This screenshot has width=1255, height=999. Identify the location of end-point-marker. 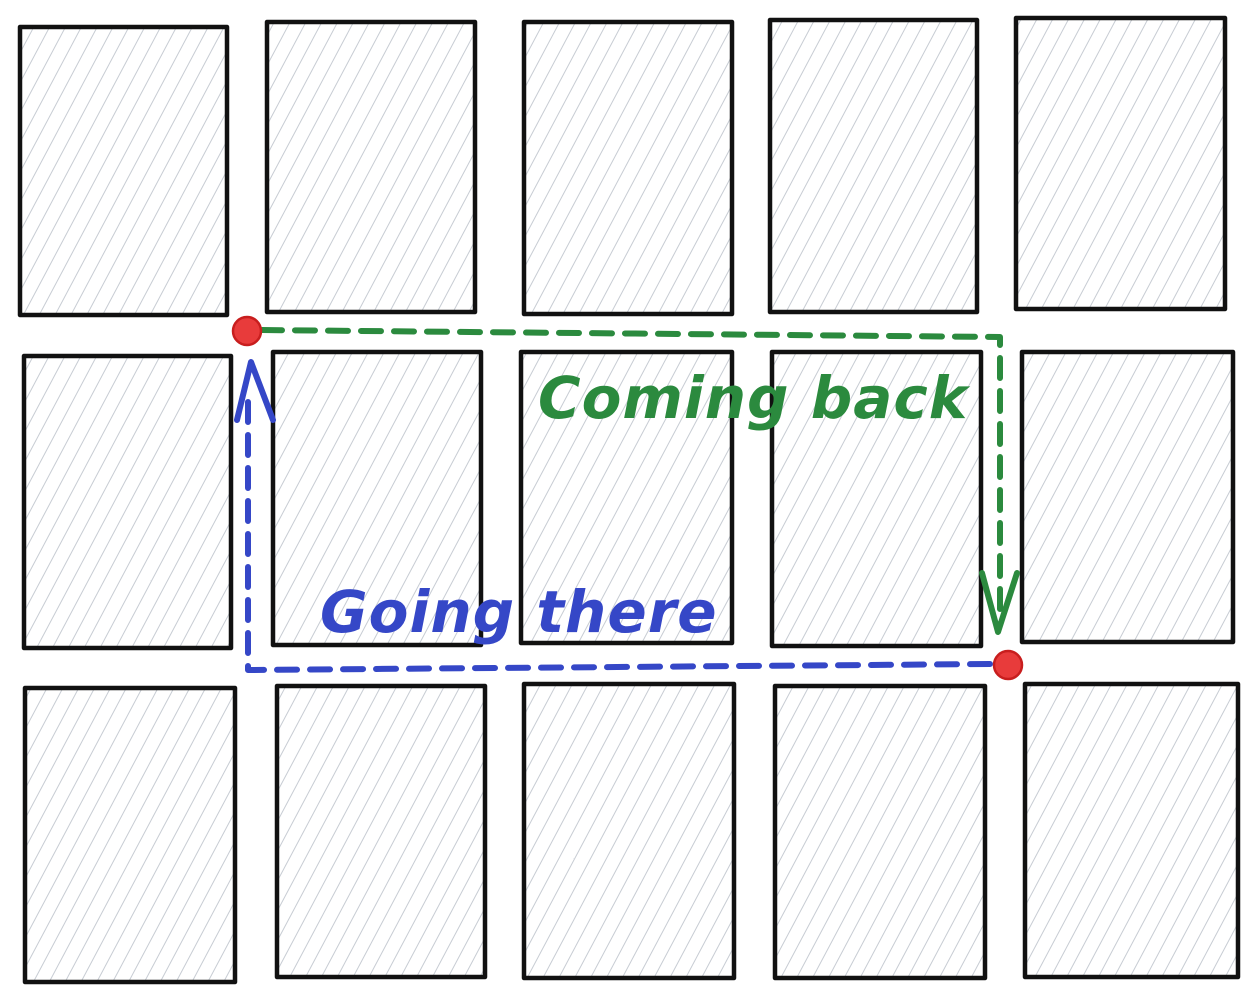
(1008, 665).